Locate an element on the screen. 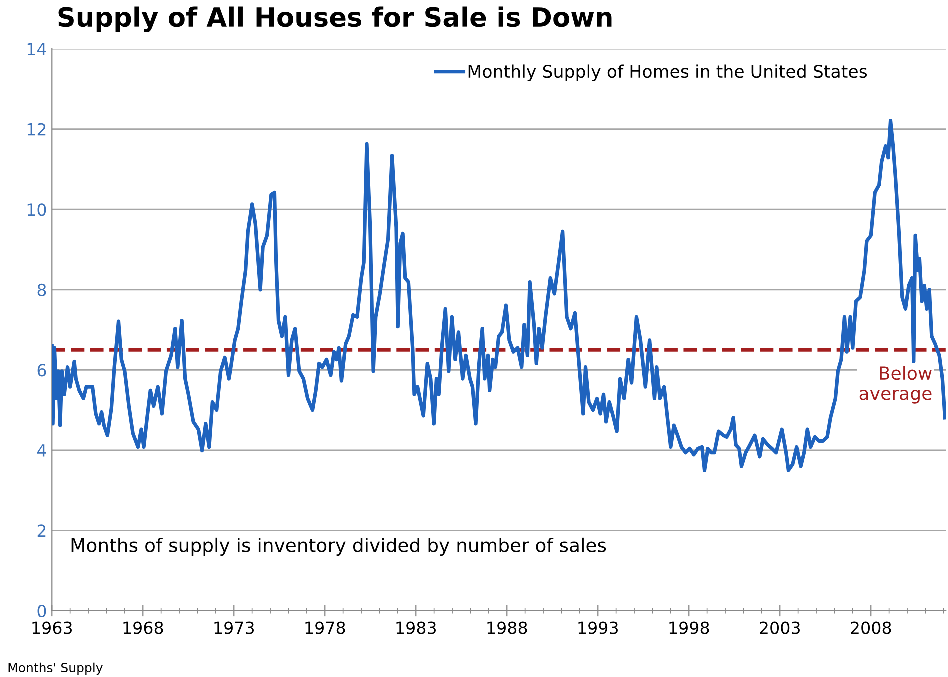 This screenshot has width=948, height=677. y-tick-label: 2 is located at coordinates (42, 531).